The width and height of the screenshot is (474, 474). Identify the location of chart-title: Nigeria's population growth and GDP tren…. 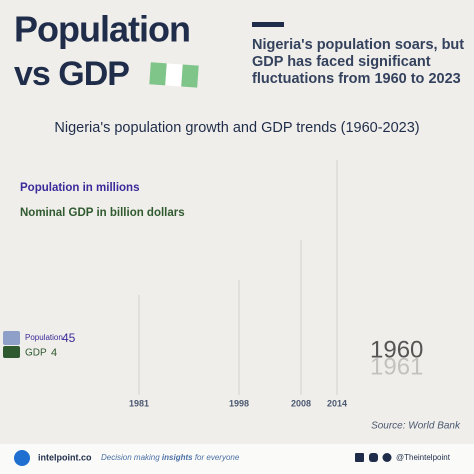
(236, 128).